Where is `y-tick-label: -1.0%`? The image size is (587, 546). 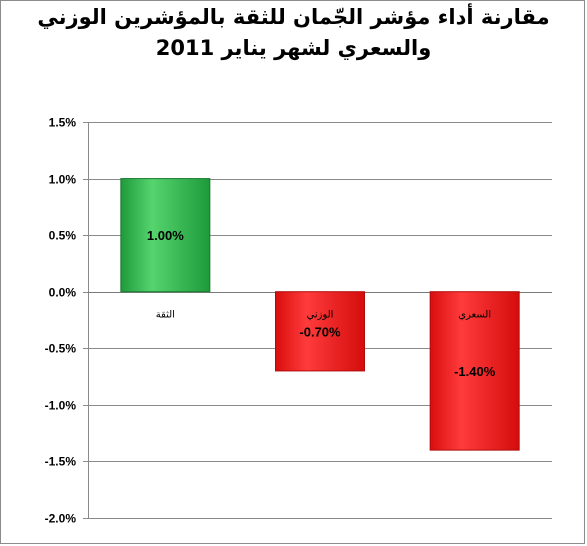
y-tick-label: -1.0% is located at coordinates (61, 406).